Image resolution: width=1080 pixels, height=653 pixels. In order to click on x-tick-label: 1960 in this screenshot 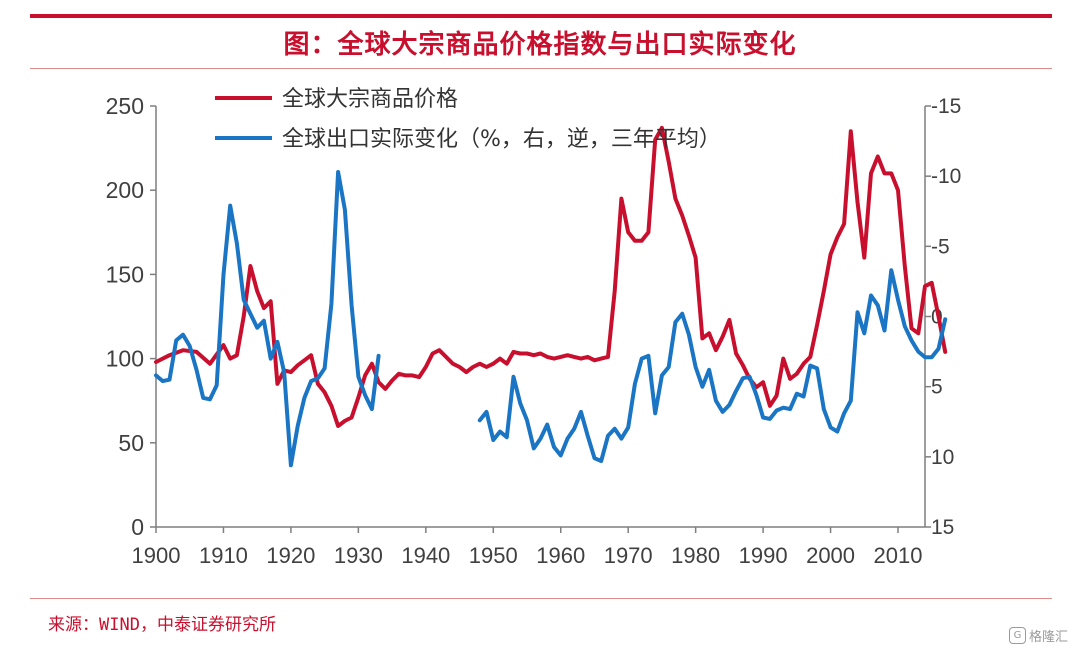, I will do `click(560, 555)`.